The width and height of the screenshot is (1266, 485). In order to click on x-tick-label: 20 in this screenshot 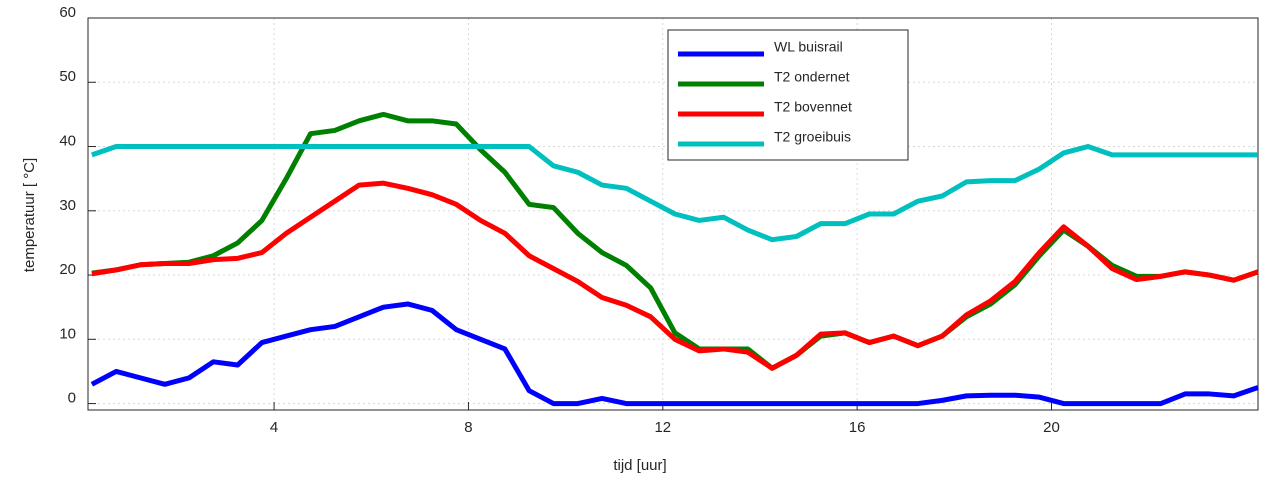, I will do `click(1051, 427)`.